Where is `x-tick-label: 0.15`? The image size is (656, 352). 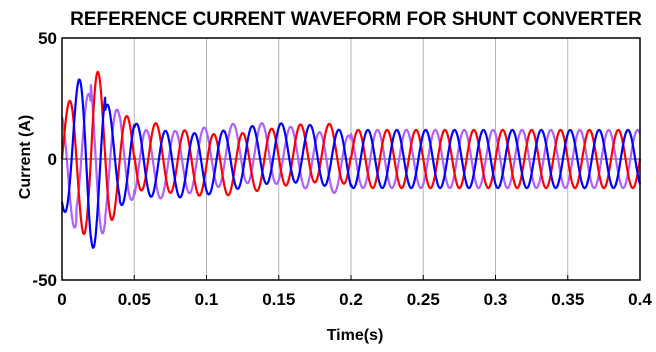
x-tick-label: 0.15 is located at coordinates (278, 299).